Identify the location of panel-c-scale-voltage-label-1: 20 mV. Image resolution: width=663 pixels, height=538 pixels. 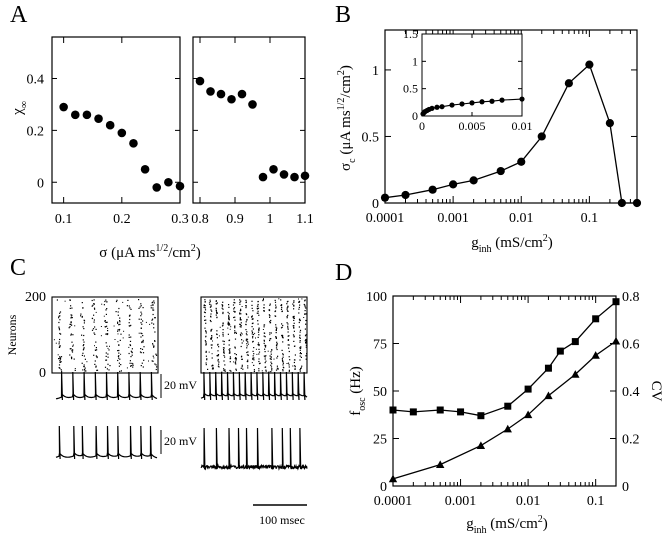
(180, 385).